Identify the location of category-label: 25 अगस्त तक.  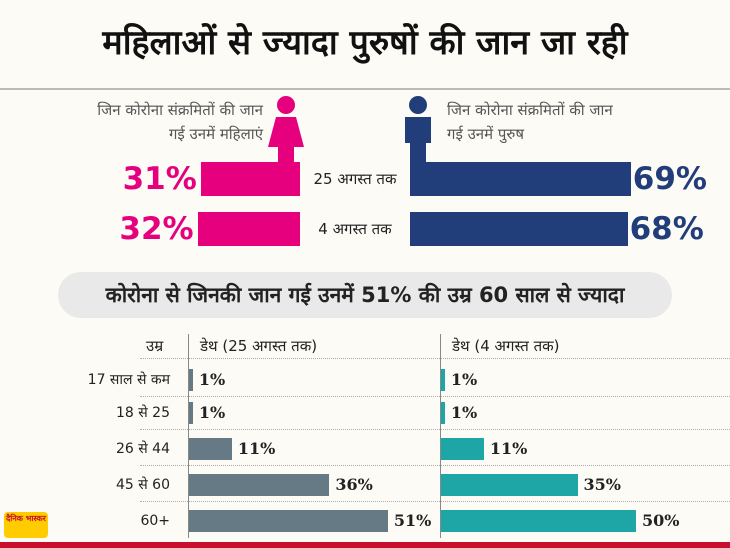
(355, 179).